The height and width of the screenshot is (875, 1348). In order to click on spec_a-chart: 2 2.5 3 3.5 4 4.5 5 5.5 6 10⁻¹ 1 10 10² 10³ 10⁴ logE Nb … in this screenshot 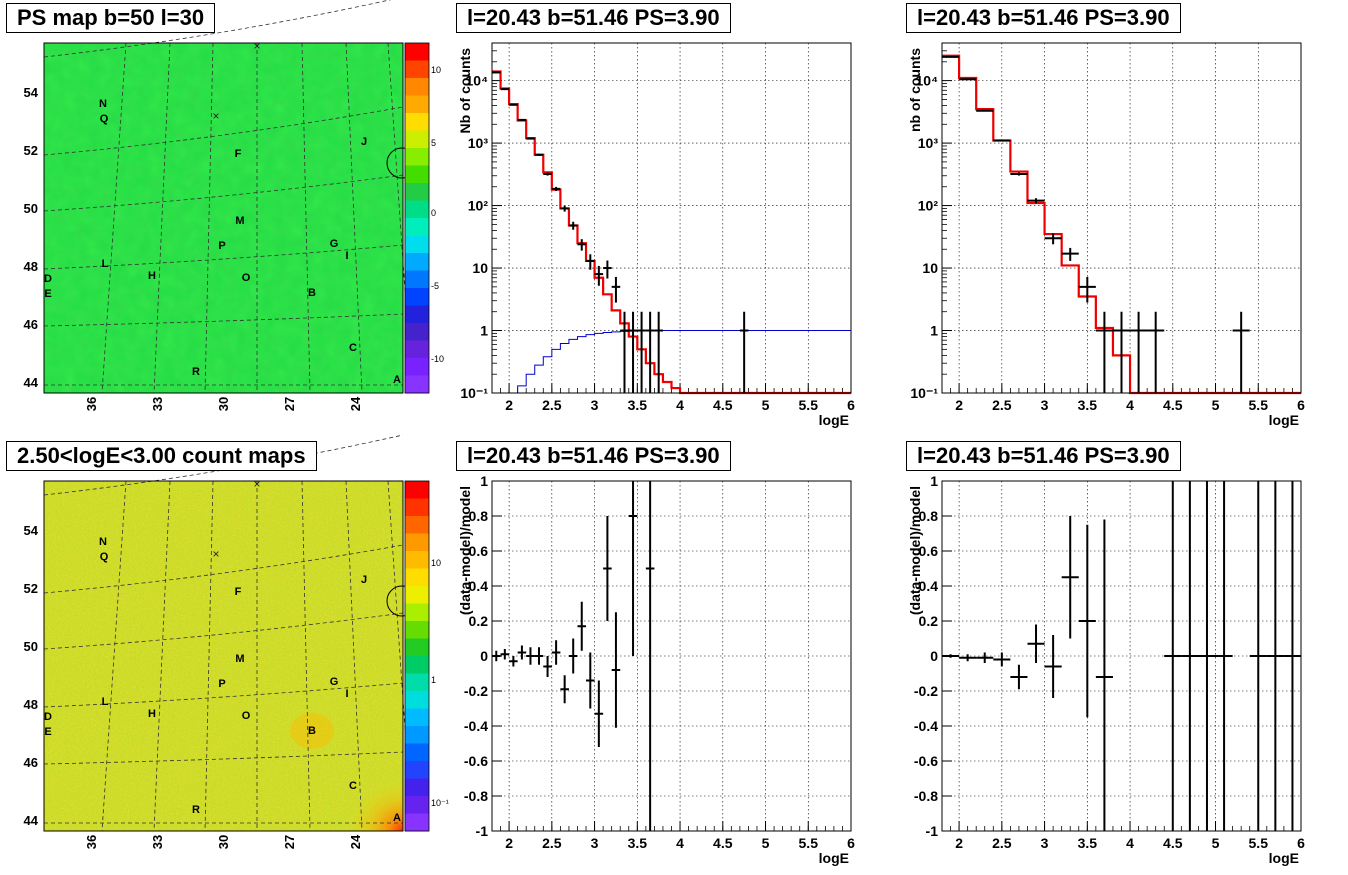, I will do `click(656, 235)`.